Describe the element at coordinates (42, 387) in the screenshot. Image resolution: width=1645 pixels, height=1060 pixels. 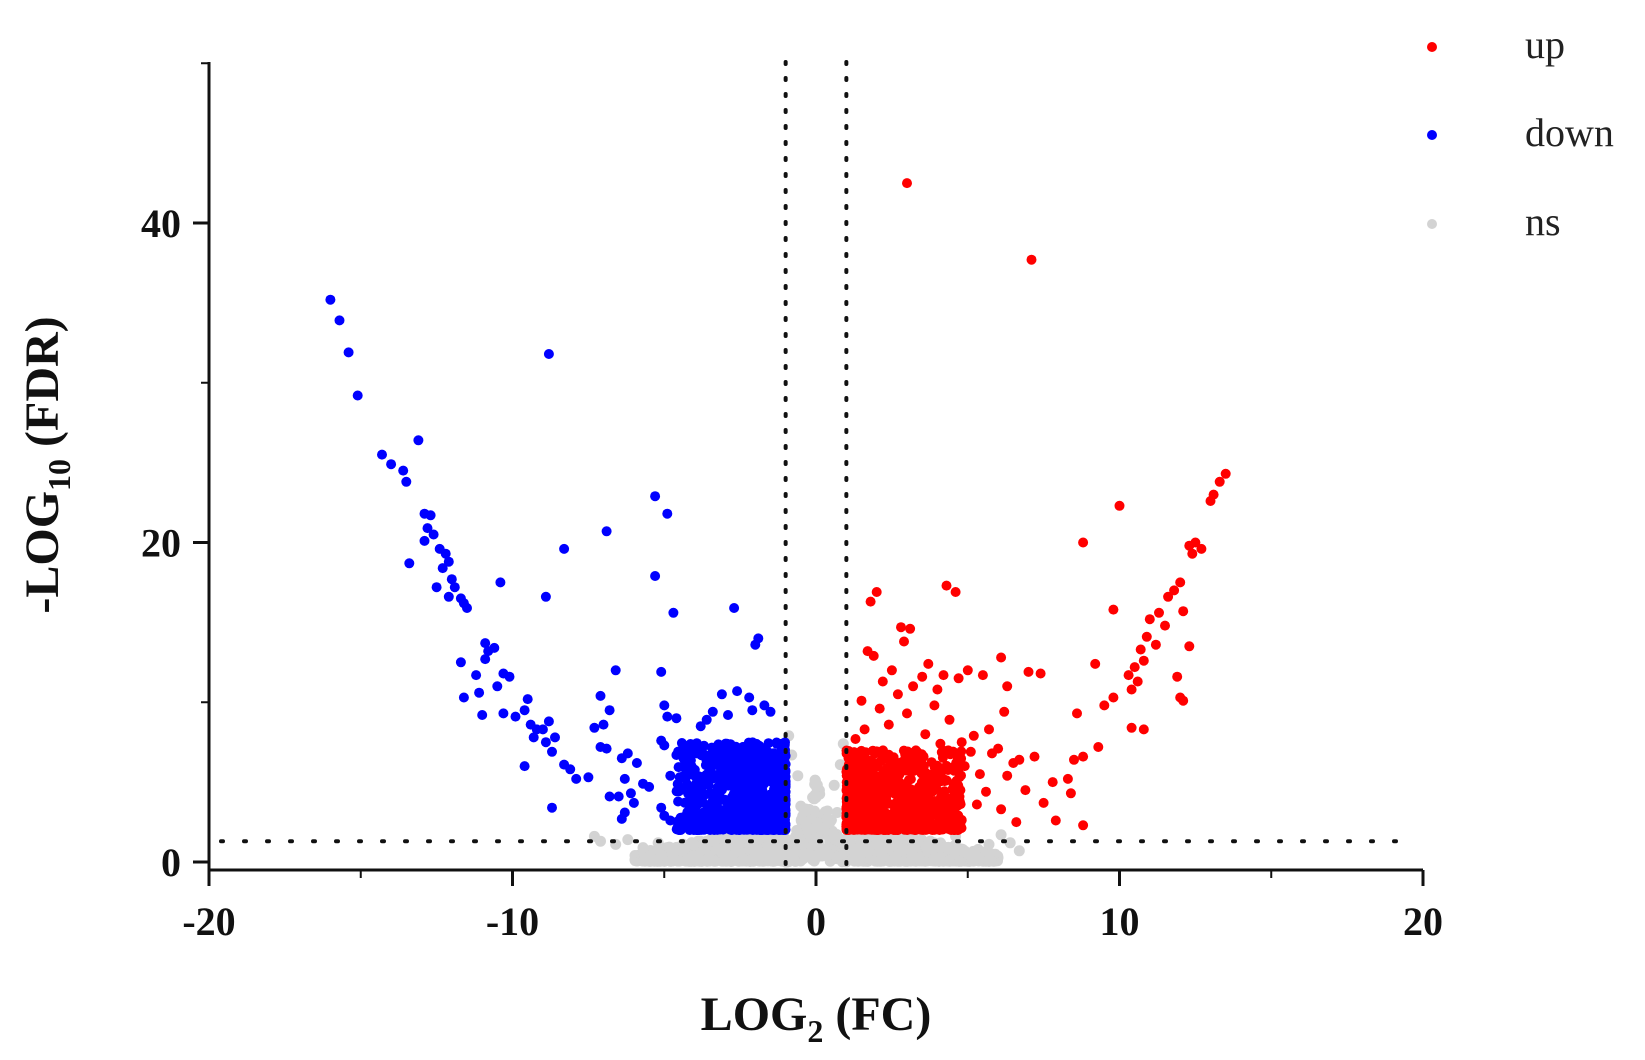
I see `y-axis-label-suffix: (FDR)` at that location.